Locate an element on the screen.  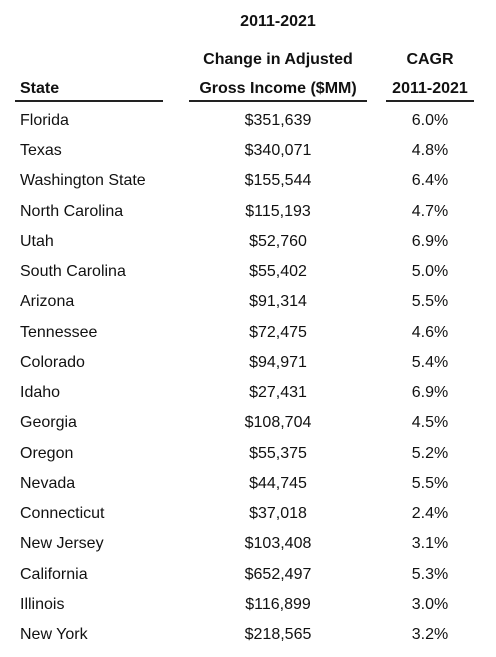
header-text: CAGR is located at coordinates (430, 59).